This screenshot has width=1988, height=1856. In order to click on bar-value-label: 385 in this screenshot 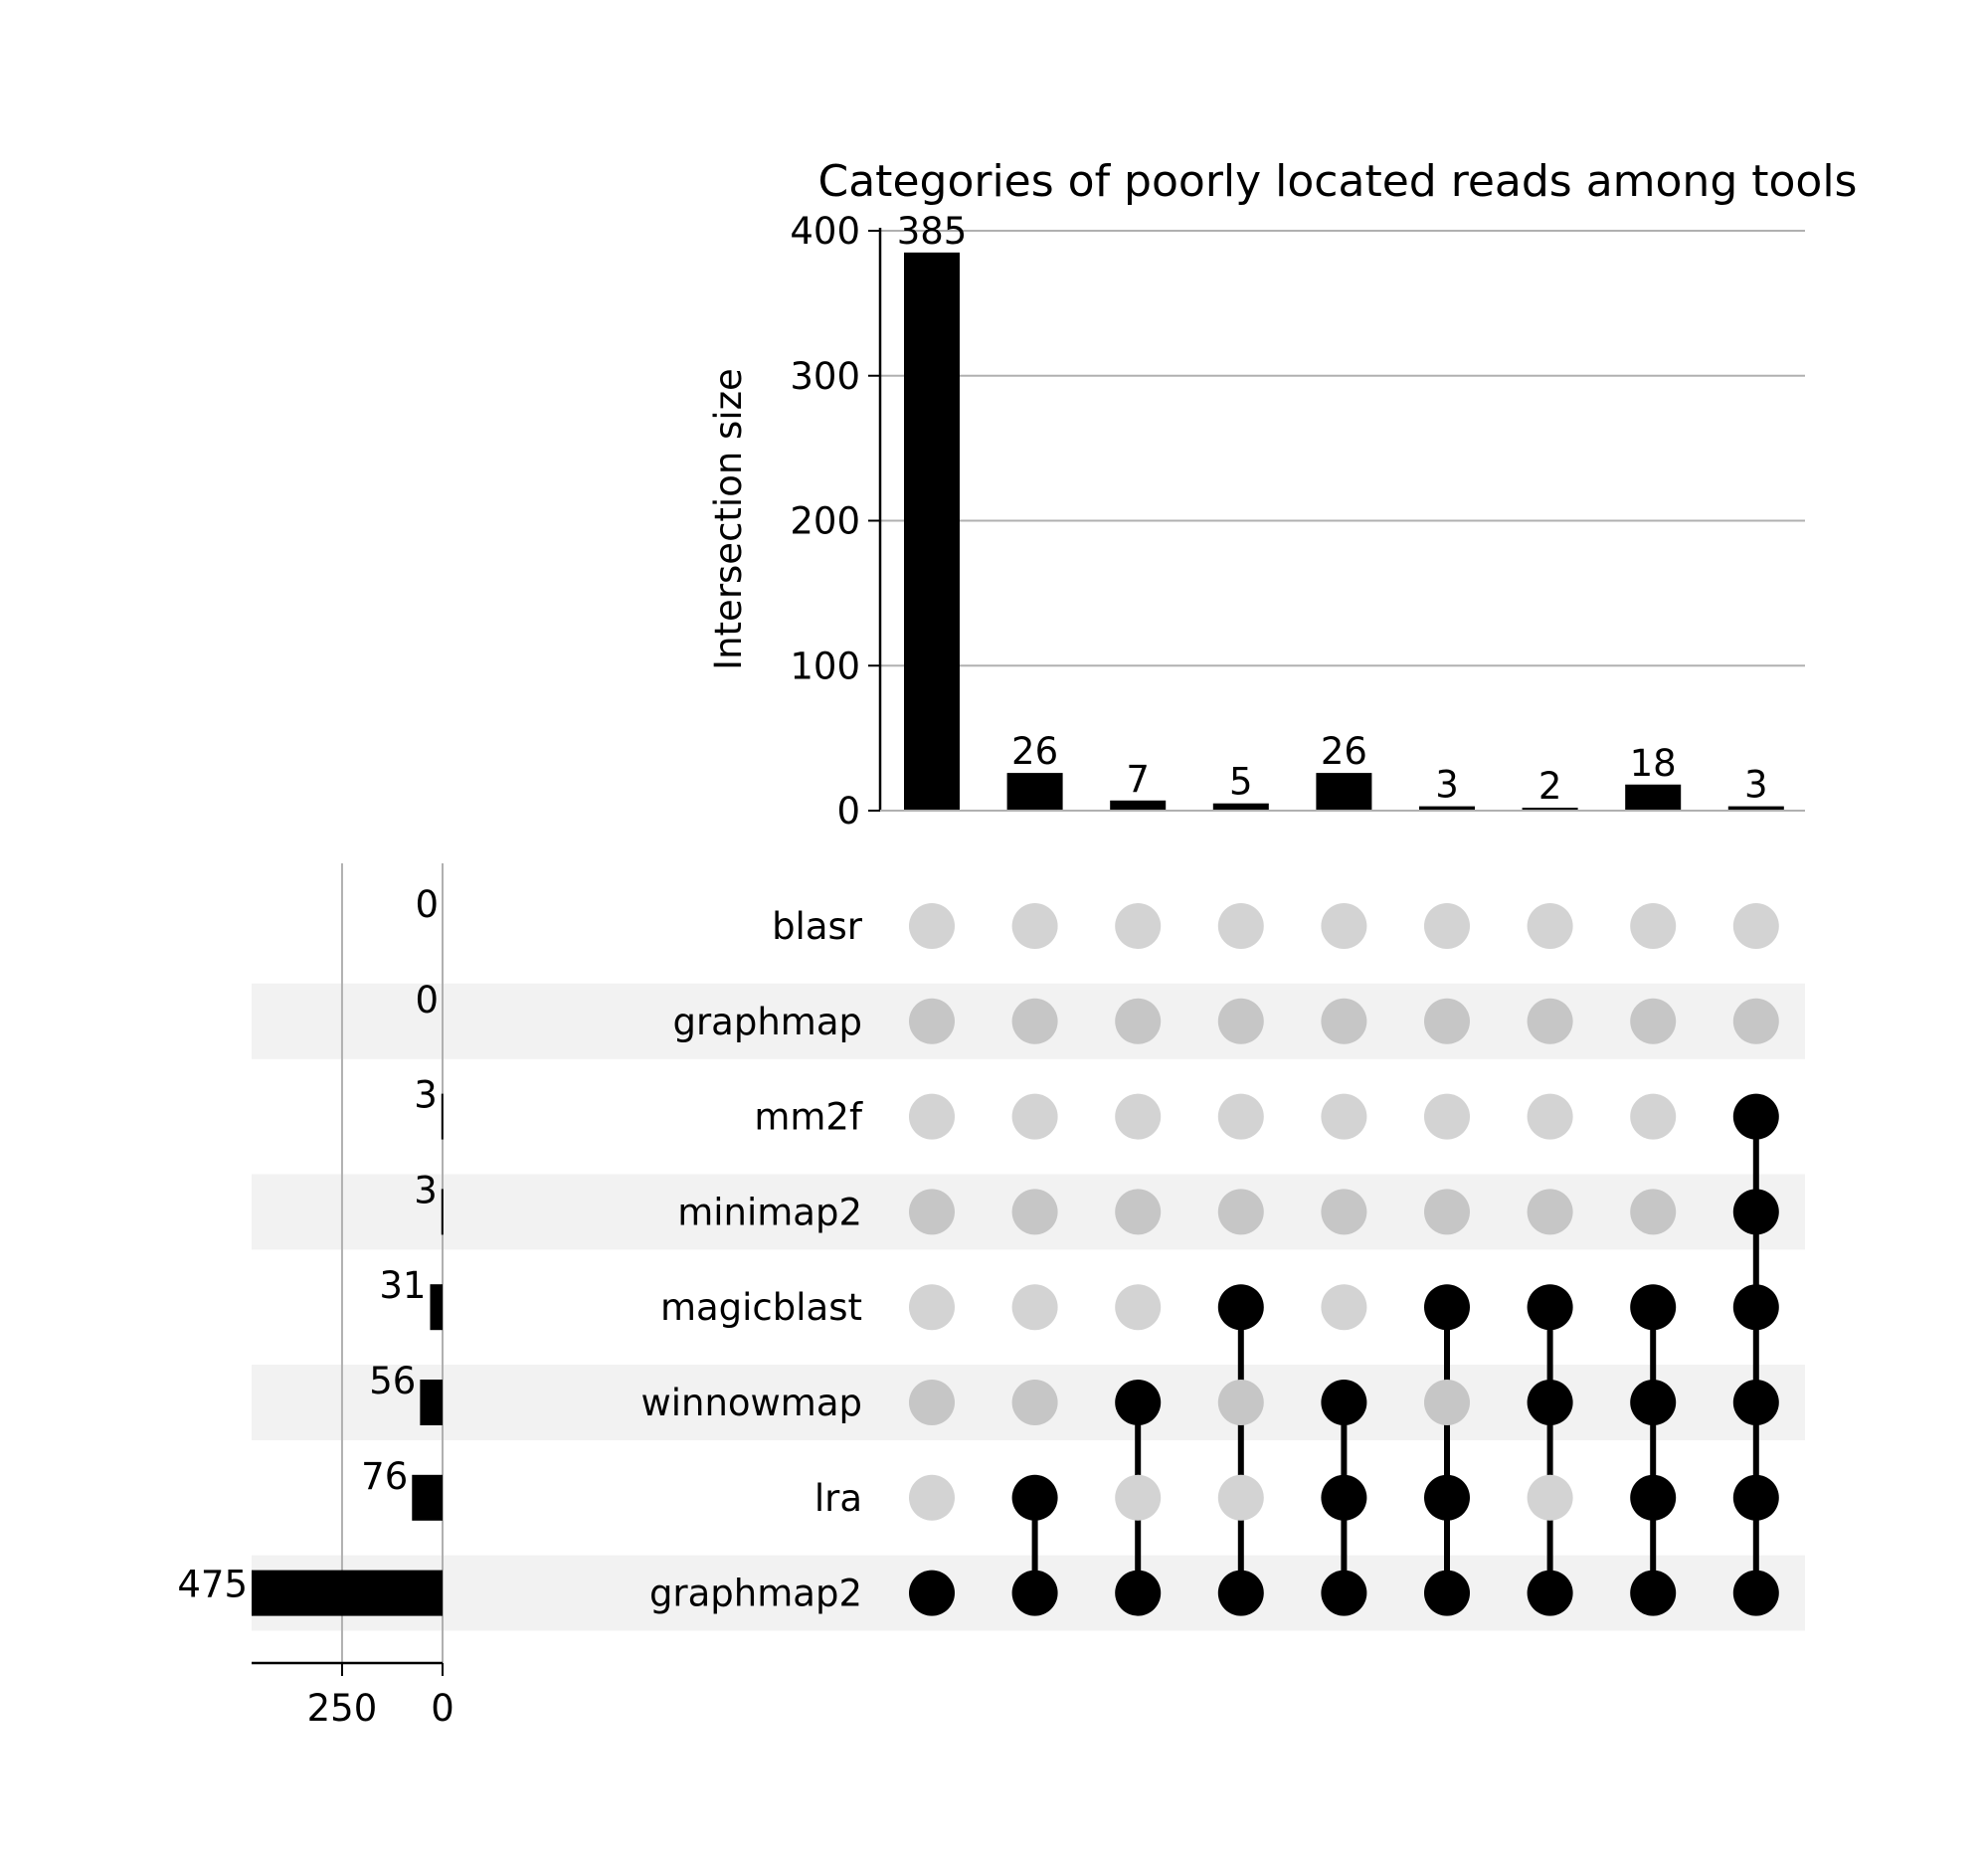, I will do `click(932, 231)`.